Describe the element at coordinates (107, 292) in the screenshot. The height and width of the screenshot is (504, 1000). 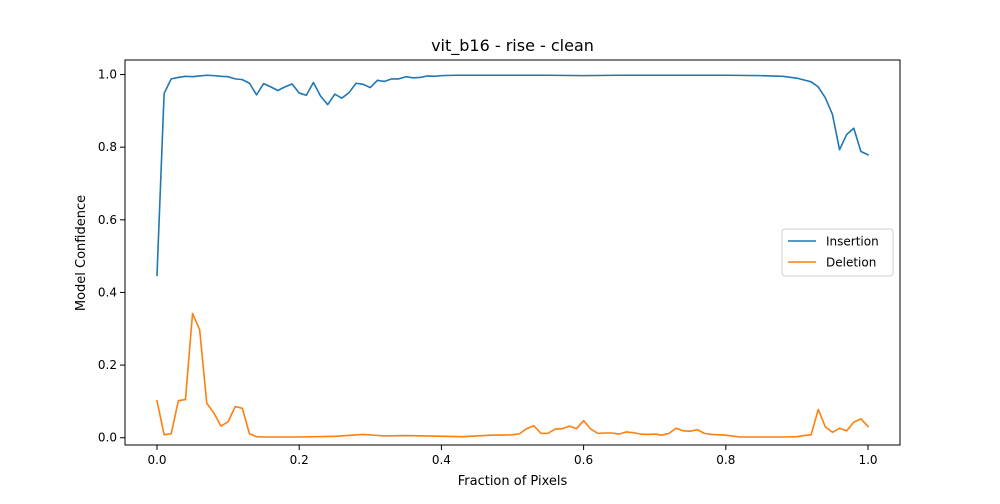
I see `y-tick-label: 0.4` at that location.